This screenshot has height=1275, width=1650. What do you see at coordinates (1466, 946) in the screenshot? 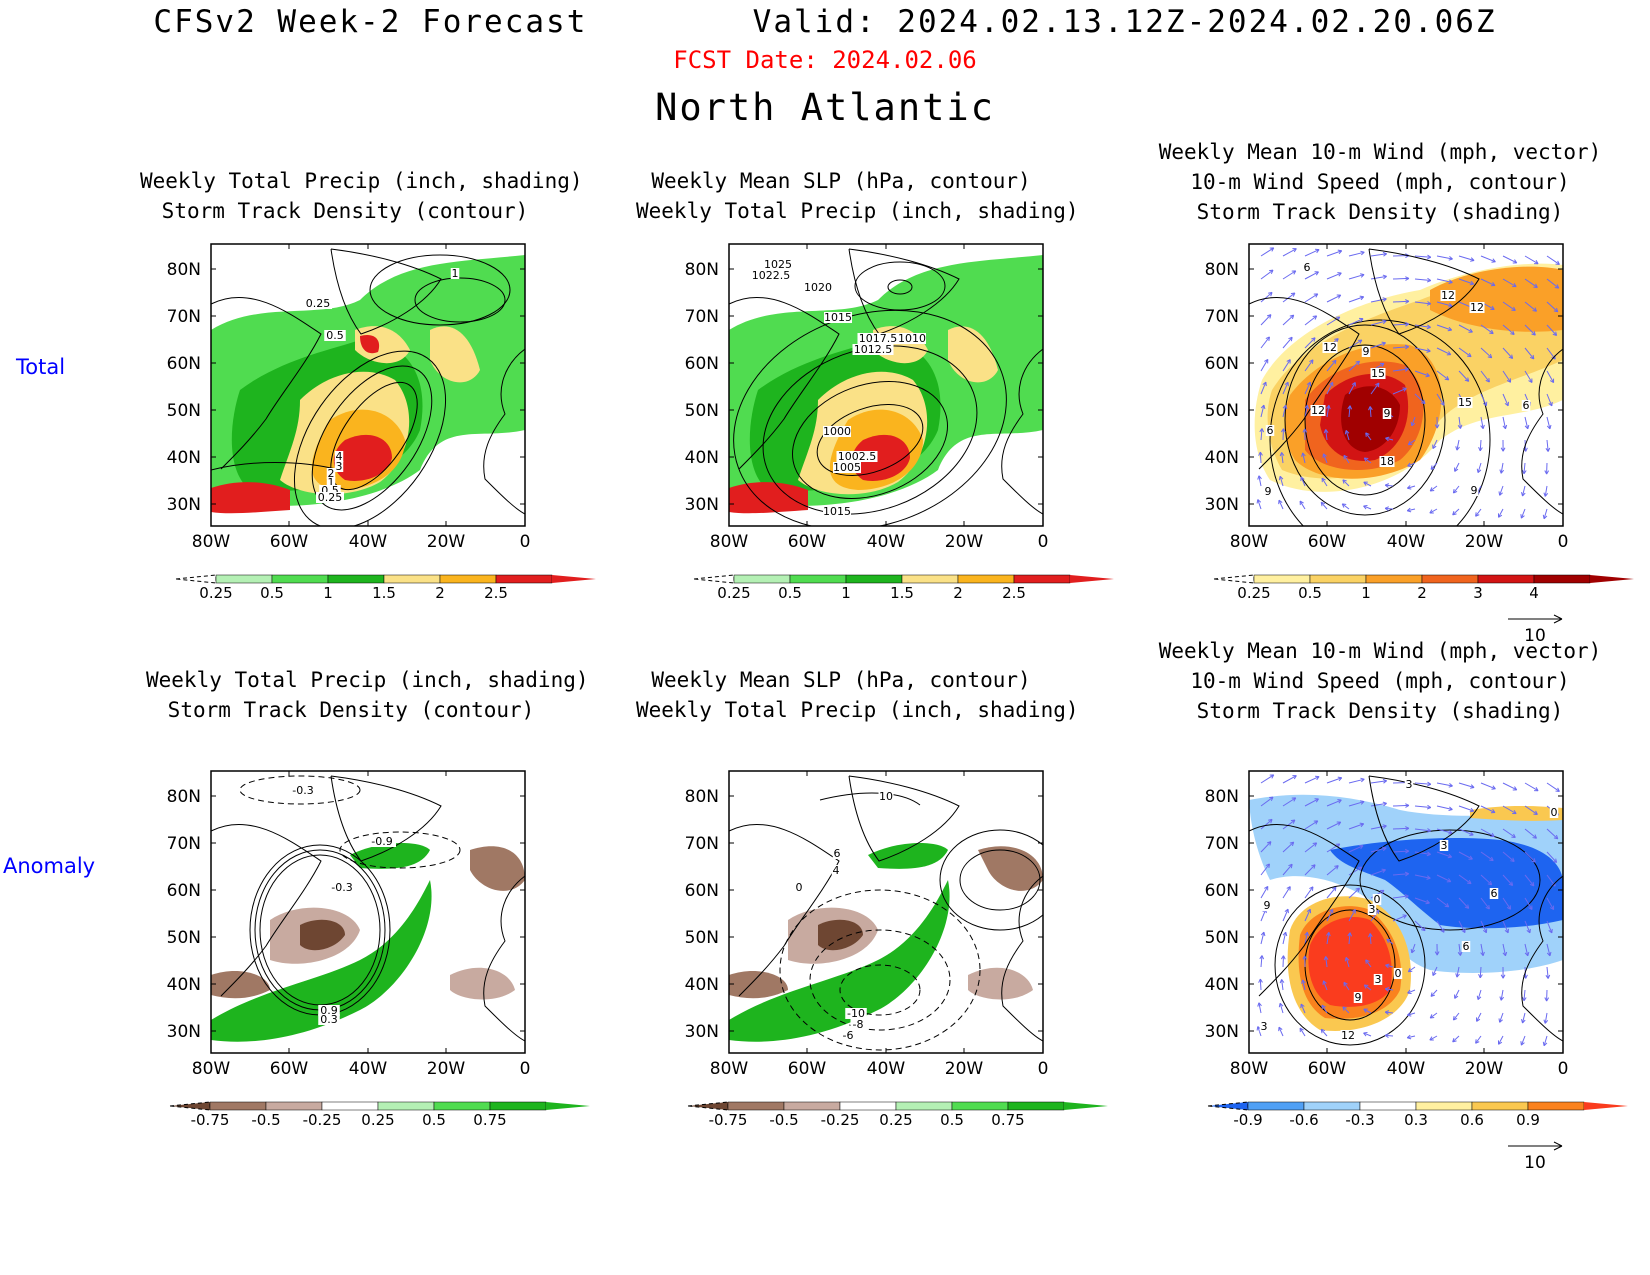
I see `contour-label: 6` at bounding box center [1466, 946].